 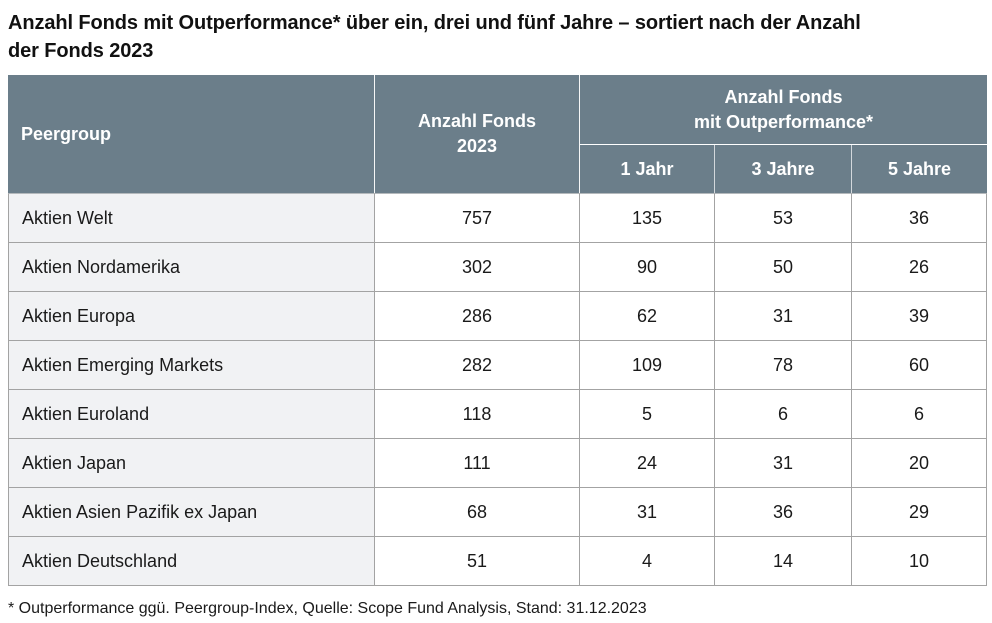 What do you see at coordinates (191, 561) in the screenshot?
I see `peergroup-cell: Aktien Deutschland` at bounding box center [191, 561].